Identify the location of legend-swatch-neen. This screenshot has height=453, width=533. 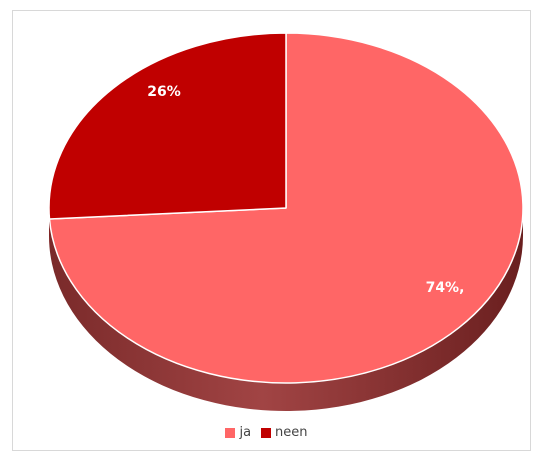
(266, 432).